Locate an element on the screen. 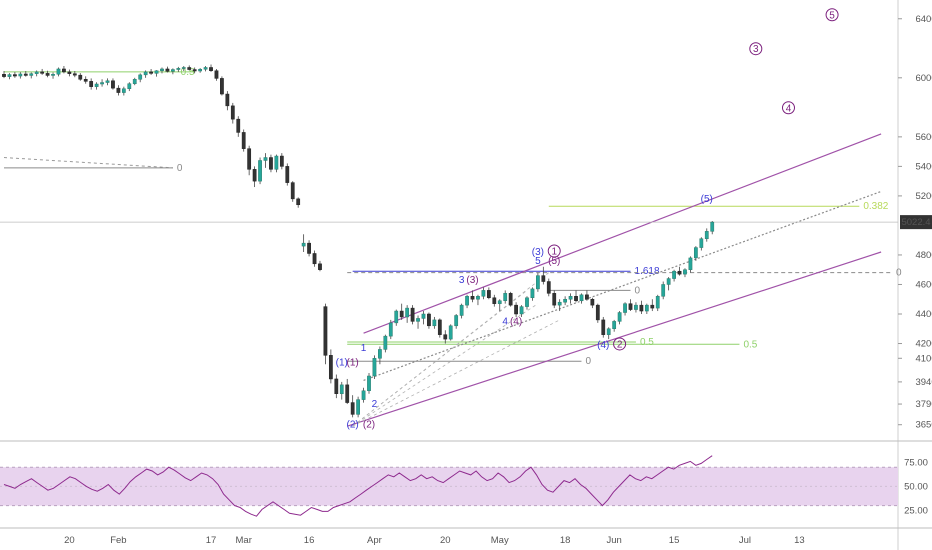 This screenshot has width=932, height=550. time-tick-label: Apr is located at coordinates (374, 540).